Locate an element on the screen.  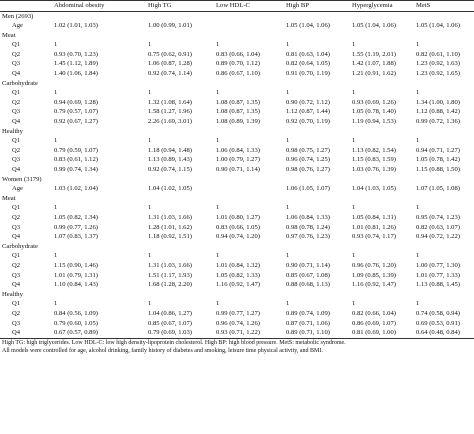
table-cell: 0.86 (0.67, 1.10) is located at coordinates (238, 74).